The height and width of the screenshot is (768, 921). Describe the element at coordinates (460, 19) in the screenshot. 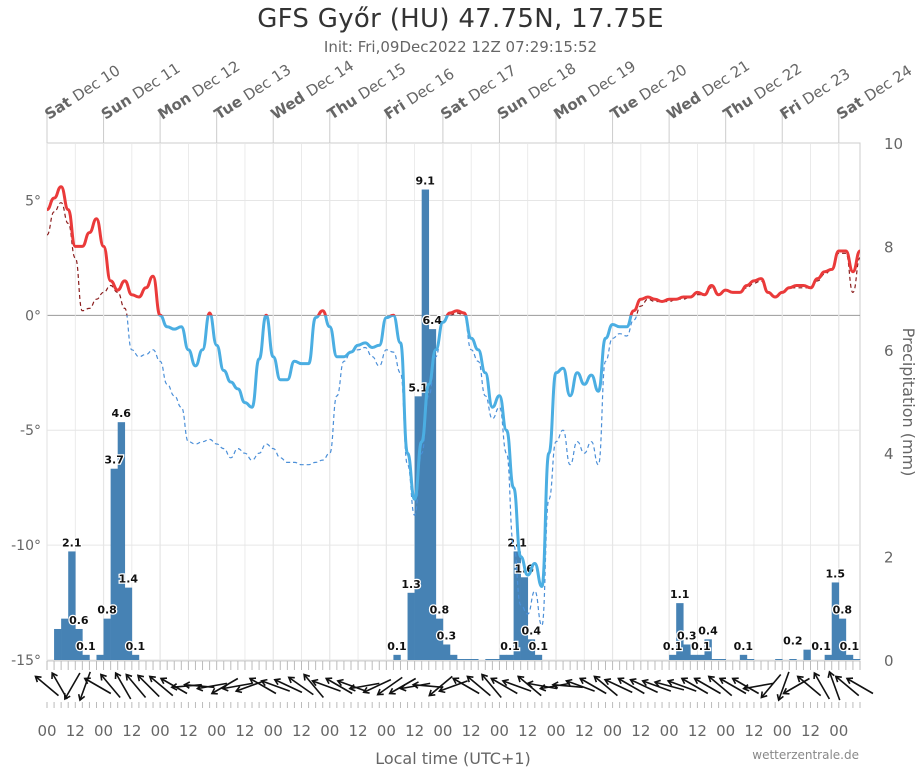

I see `chart-title: GFS Győr (HU) 47.75N, 17.75E` at that location.